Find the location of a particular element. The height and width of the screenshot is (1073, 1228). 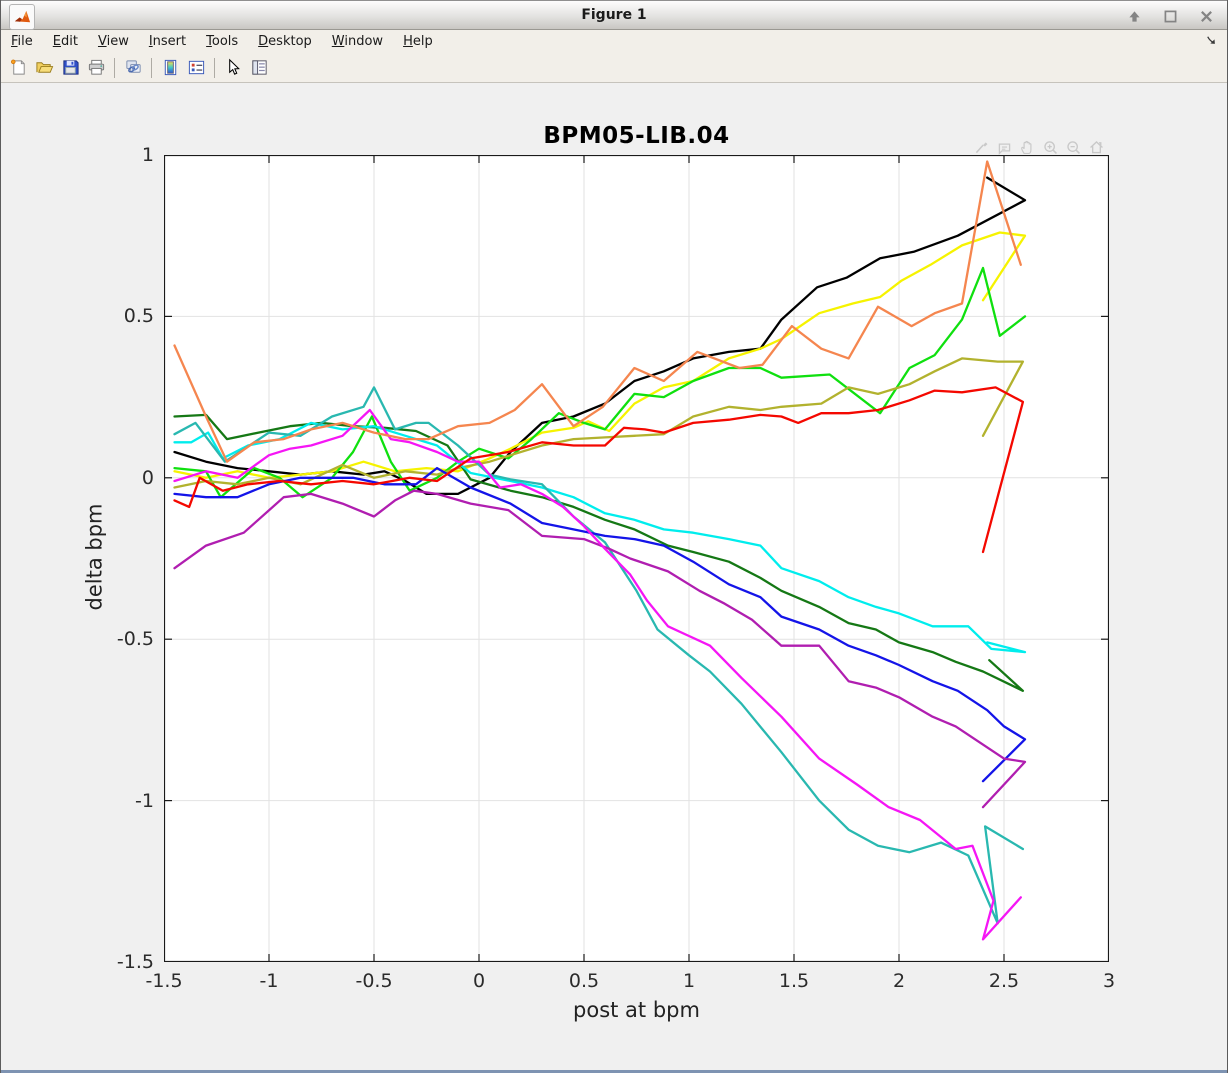

window-title: Figure 1 is located at coordinates (614, 15).